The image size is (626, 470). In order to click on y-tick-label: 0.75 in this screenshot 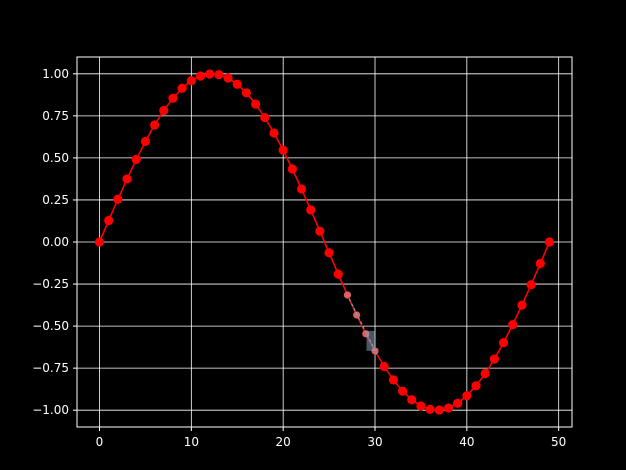, I will do `click(55, 116)`.